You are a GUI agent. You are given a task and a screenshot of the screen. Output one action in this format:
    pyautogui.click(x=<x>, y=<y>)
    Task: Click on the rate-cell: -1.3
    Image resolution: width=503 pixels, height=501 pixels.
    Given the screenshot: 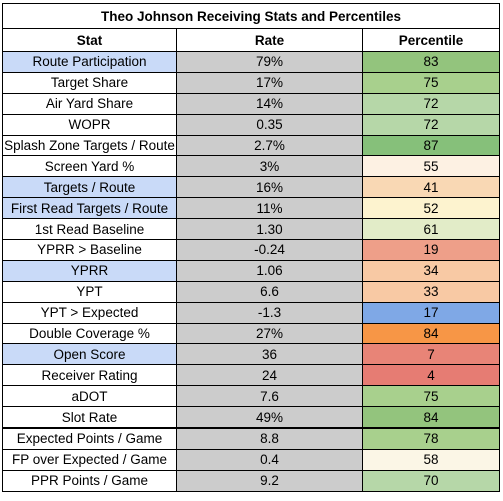 What is the action you would take?
    pyautogui.click(x=269, y=312)
    